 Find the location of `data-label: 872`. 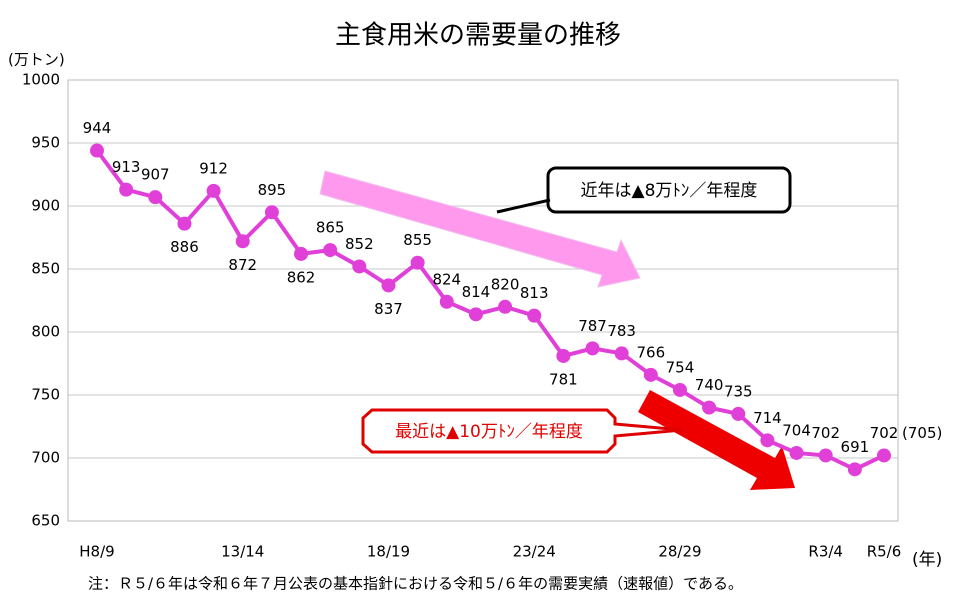

data-label: 872 is located at coordinates (242, 265).